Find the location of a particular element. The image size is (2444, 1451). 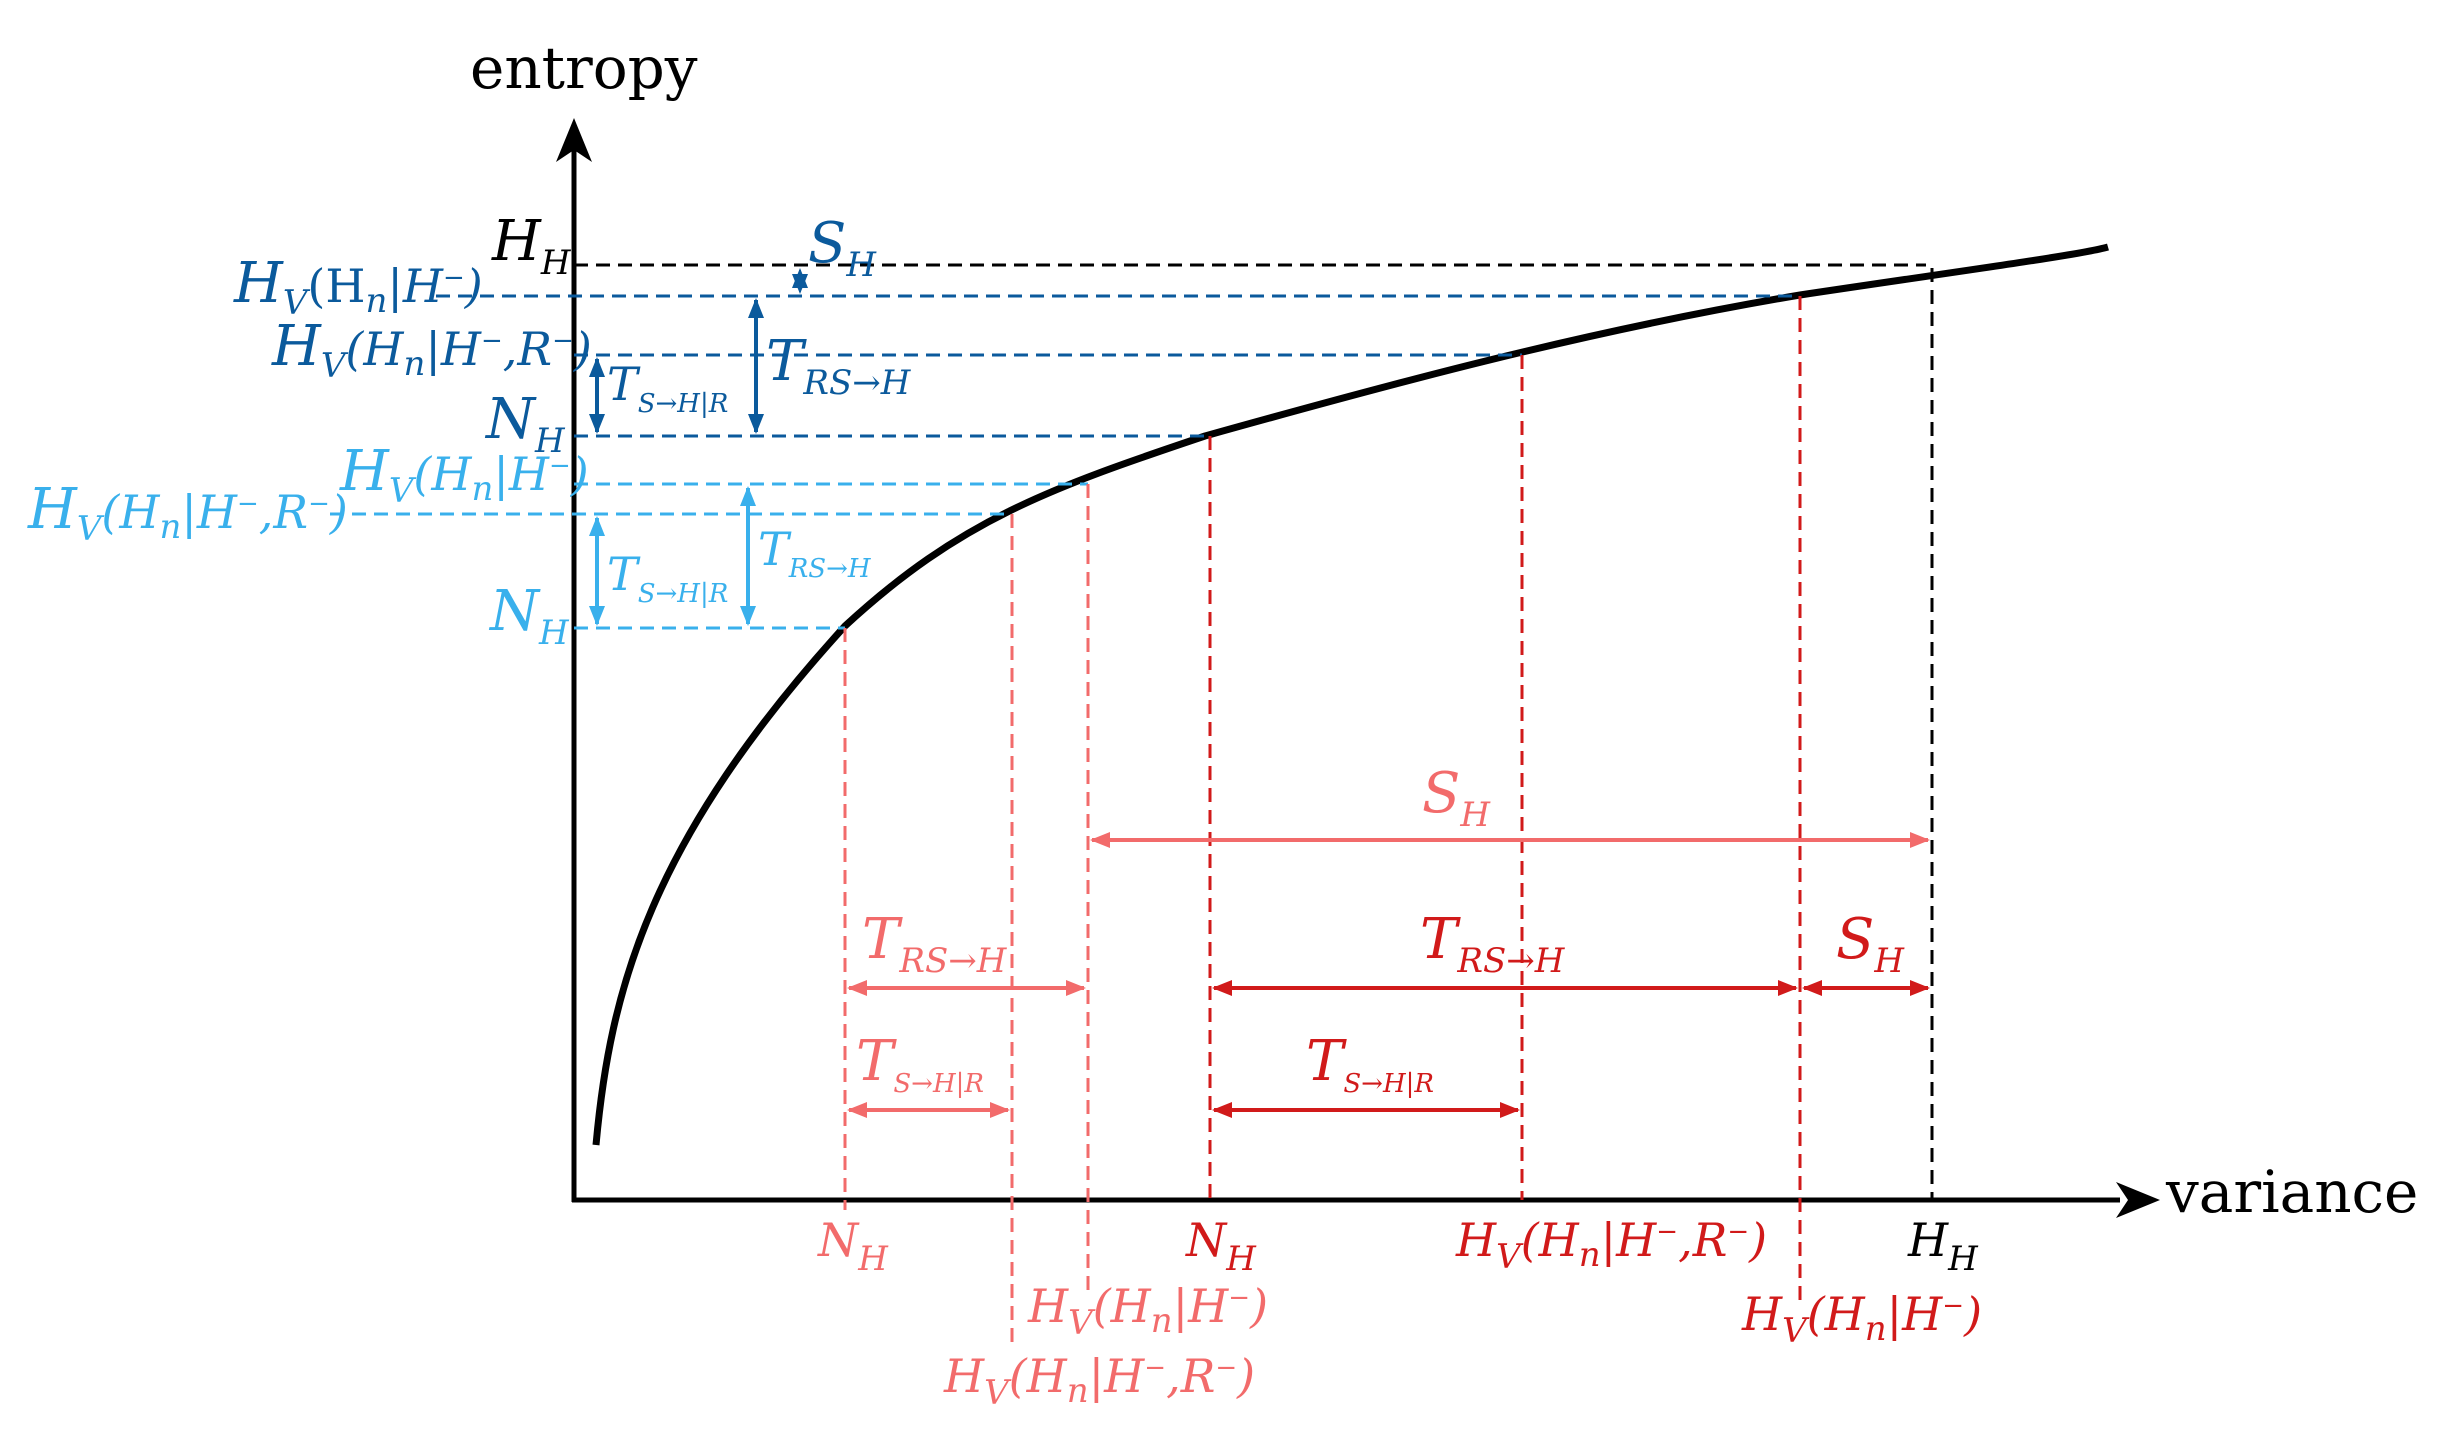

dark-blue-HV-given-H-label: HV(Hn|H−) is located at coordinates (358, 287).